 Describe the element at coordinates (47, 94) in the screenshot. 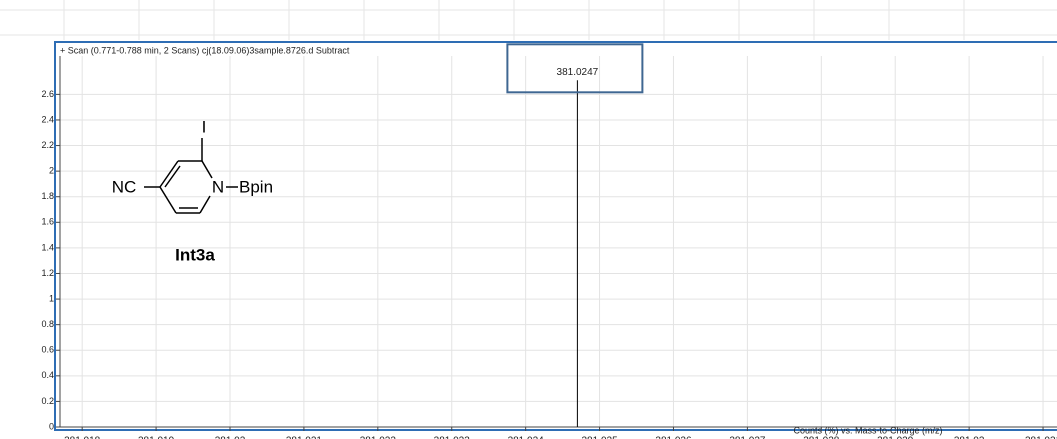

I see `y-tick-label: 2.6` at that location.